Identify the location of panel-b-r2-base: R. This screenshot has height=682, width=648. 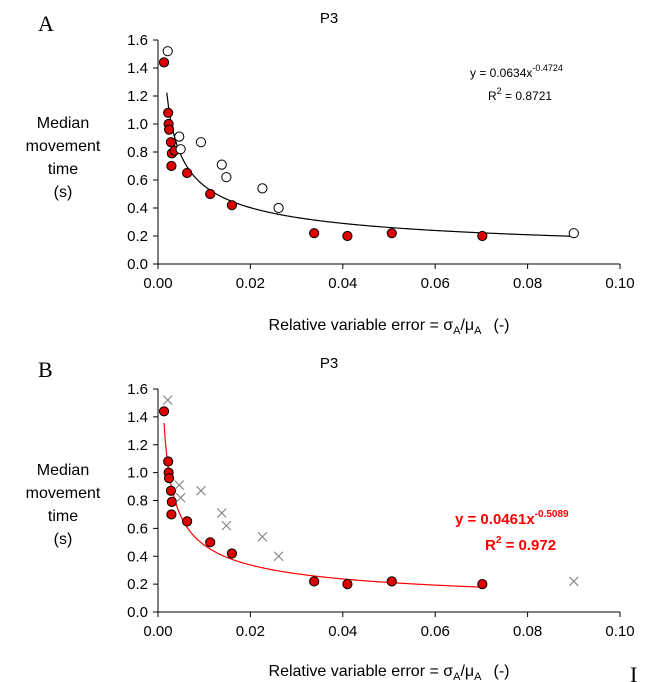
(490, 545).